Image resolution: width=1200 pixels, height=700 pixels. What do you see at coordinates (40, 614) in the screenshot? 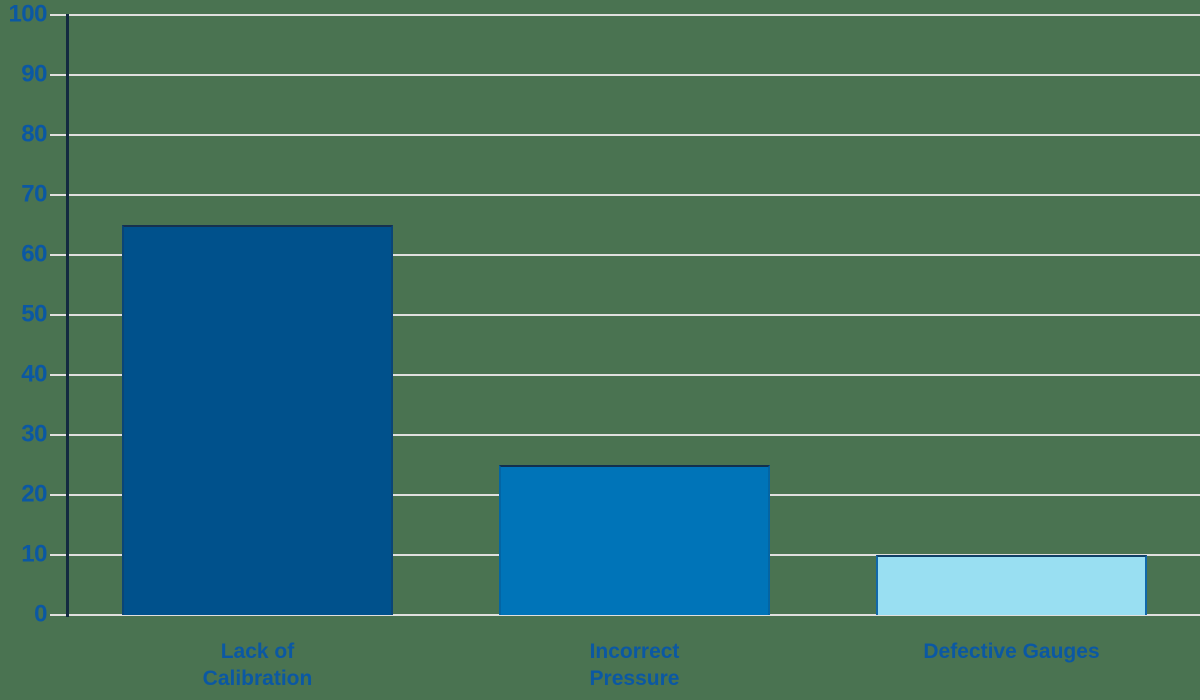
I see `y-axis-tick-label: 0` at bounding box center [40, 614].